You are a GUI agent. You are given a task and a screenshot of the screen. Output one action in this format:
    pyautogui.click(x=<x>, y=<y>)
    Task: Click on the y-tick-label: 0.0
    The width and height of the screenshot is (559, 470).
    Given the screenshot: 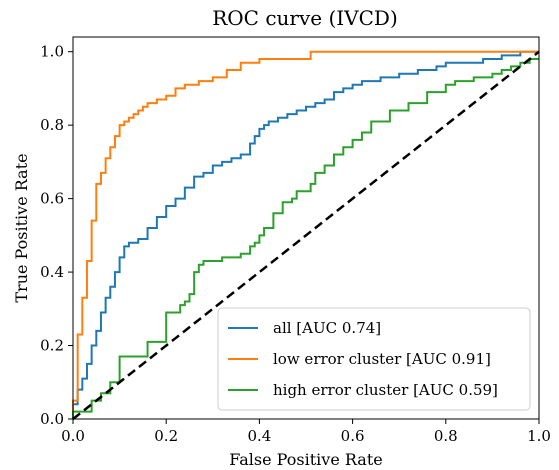 What is the action you would take?
    pyautogui.click(x=52, y=419)
    